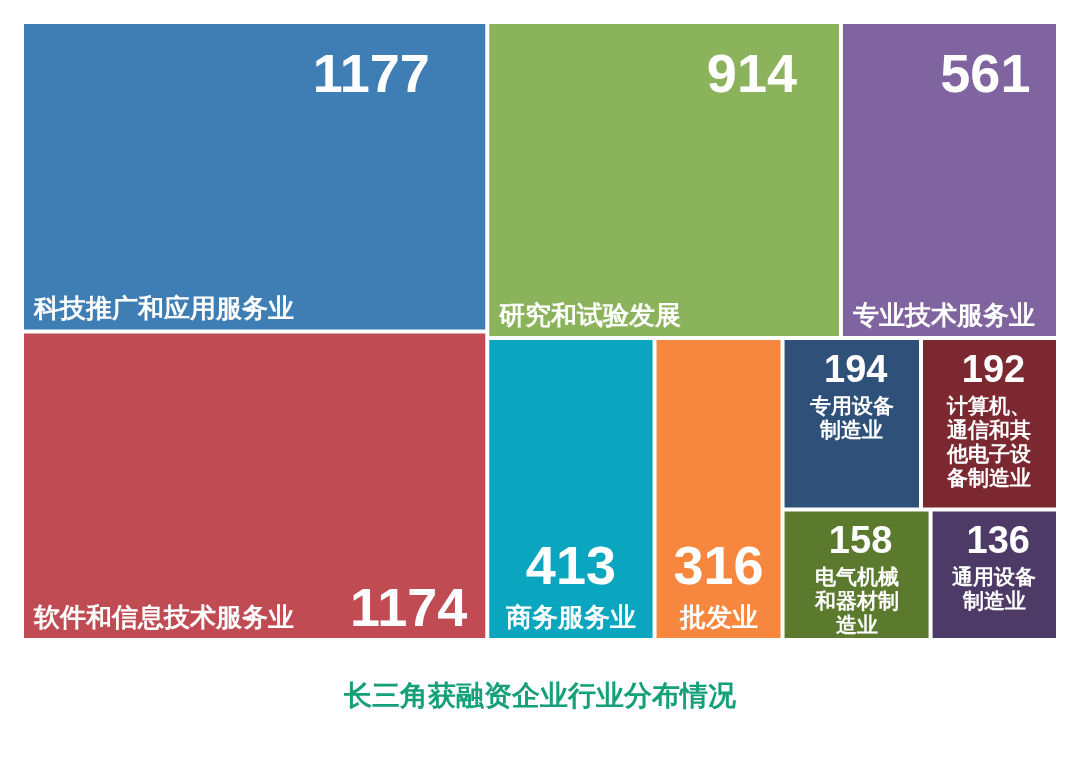 The image size is (1080, 764). I want to click on data-label: 1174, so click(409, 607).